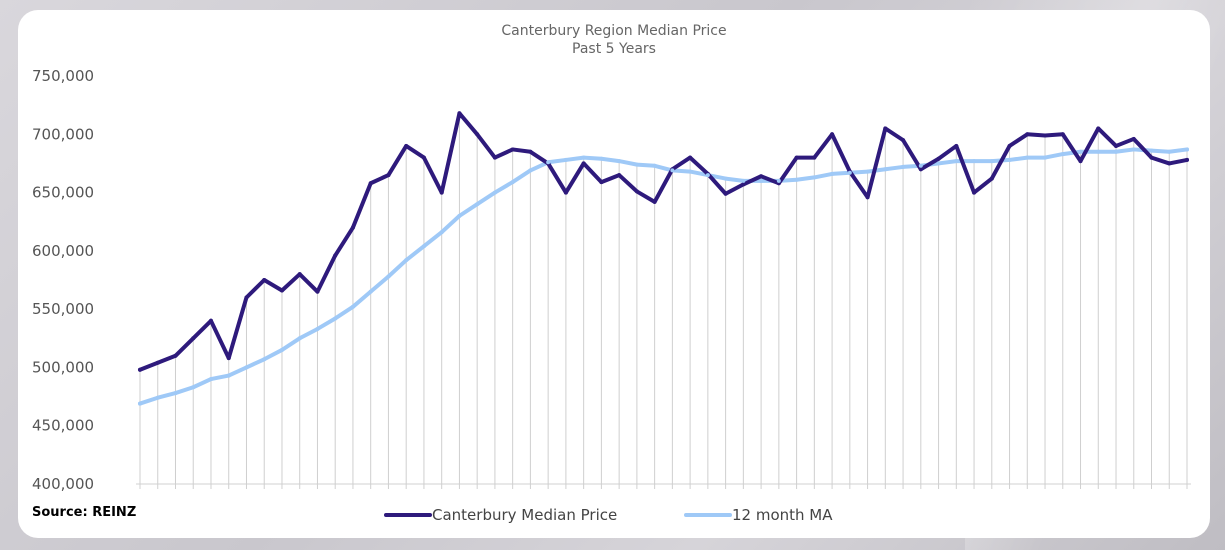 The width and height of the screenshot is (1225, 550). Describe the element at coordinates (608, 515) in the screenshot. I see `legend: Canterbury Median Price 12 month MA` at that location.